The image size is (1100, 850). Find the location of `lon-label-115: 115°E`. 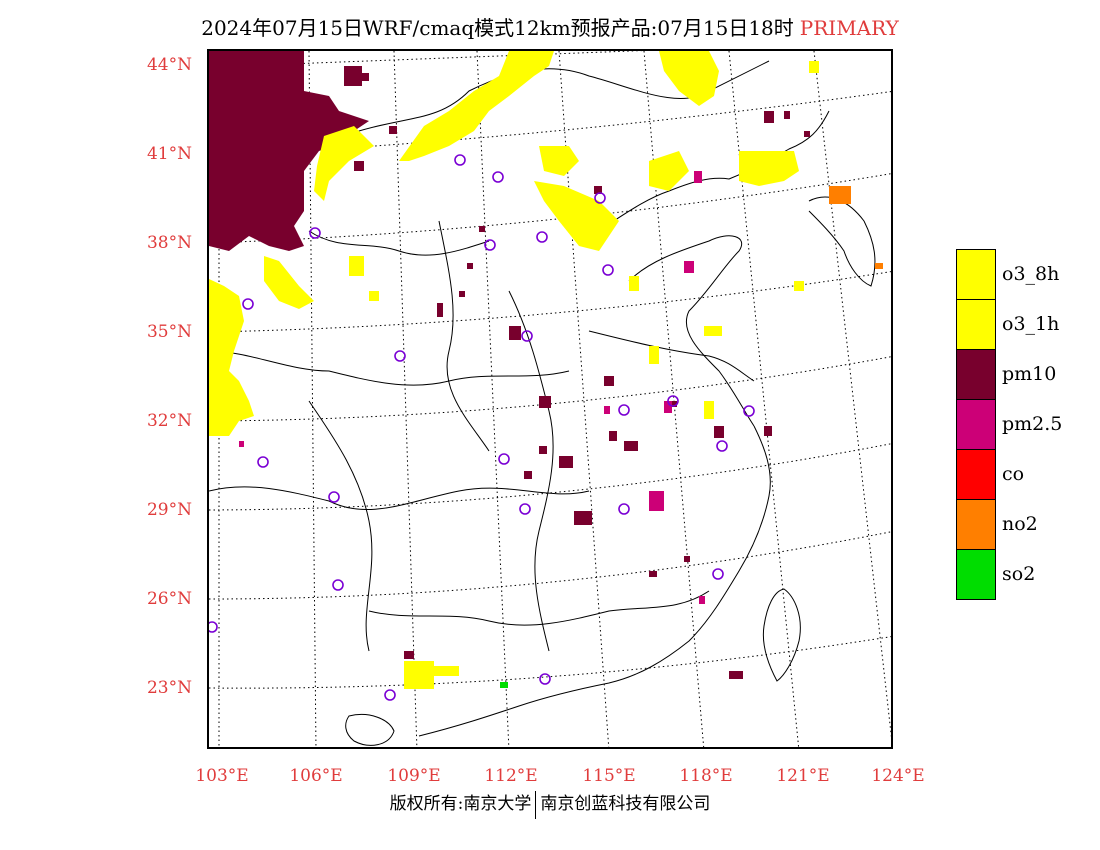

lon-label-115: 115°E is located at coordinates (609, 776).